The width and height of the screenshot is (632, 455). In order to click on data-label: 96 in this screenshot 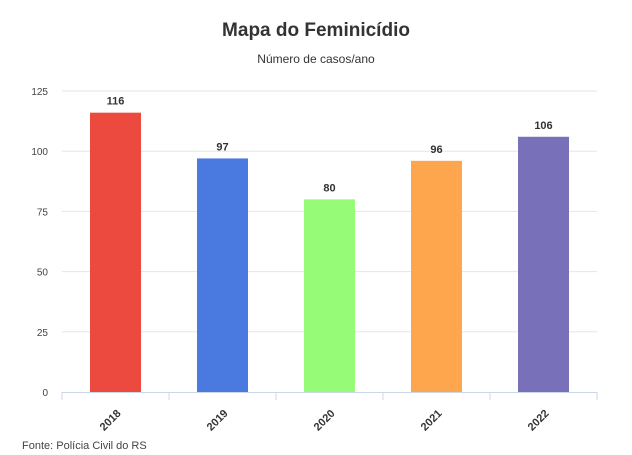, I will do `click(436, 150)`.